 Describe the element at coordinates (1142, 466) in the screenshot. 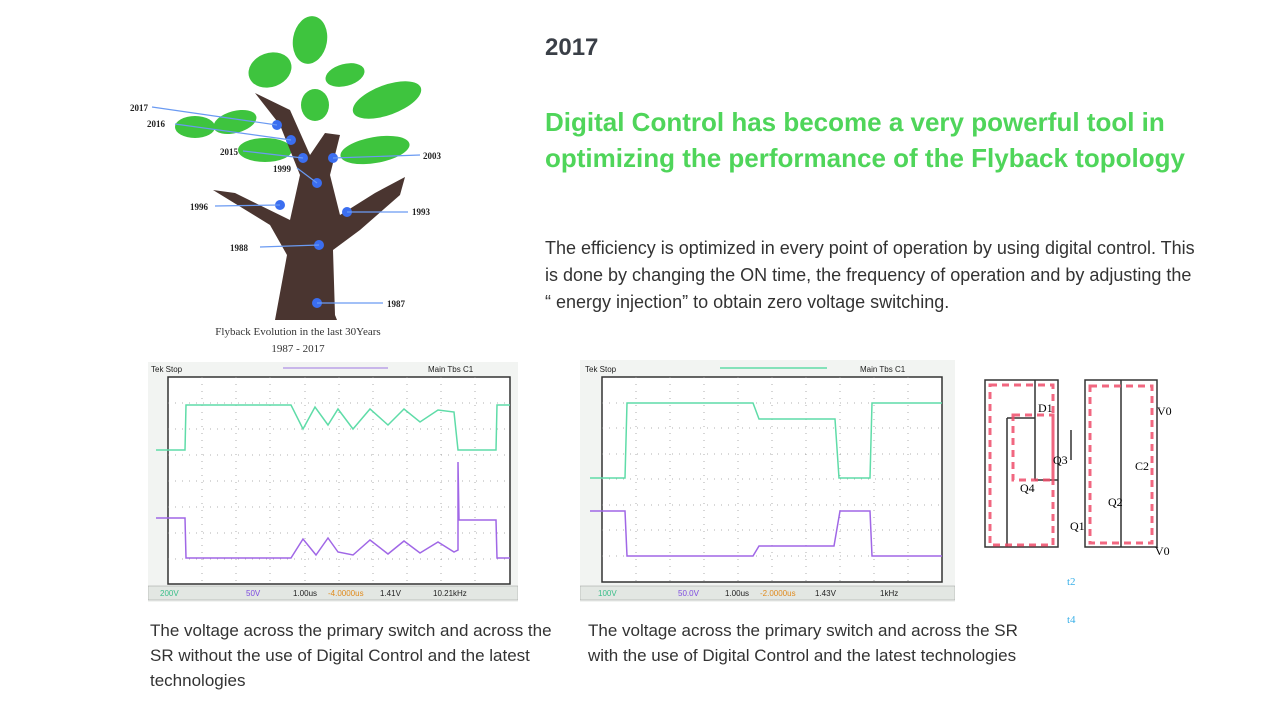

I see `circuit-label: C2` at that location.